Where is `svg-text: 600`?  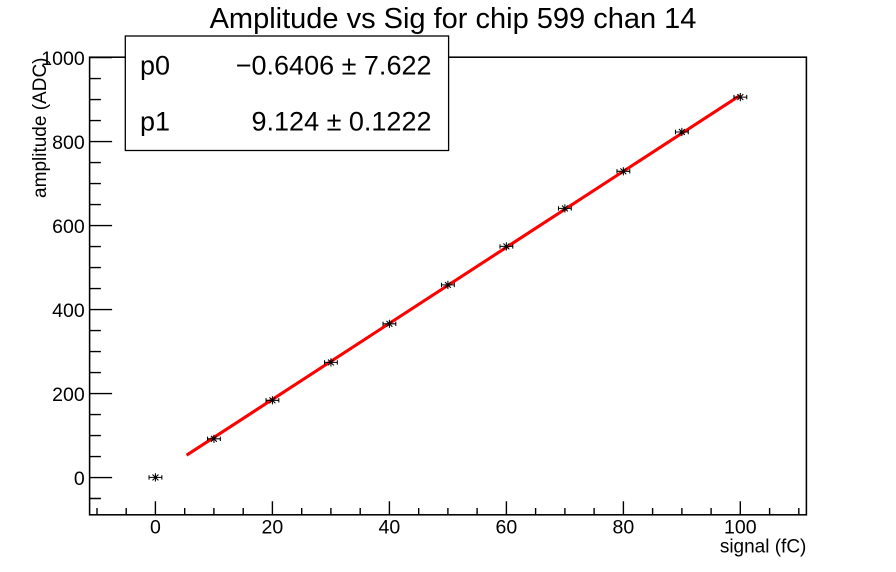 svg-text: 600 is located at coordinates (68, 227).